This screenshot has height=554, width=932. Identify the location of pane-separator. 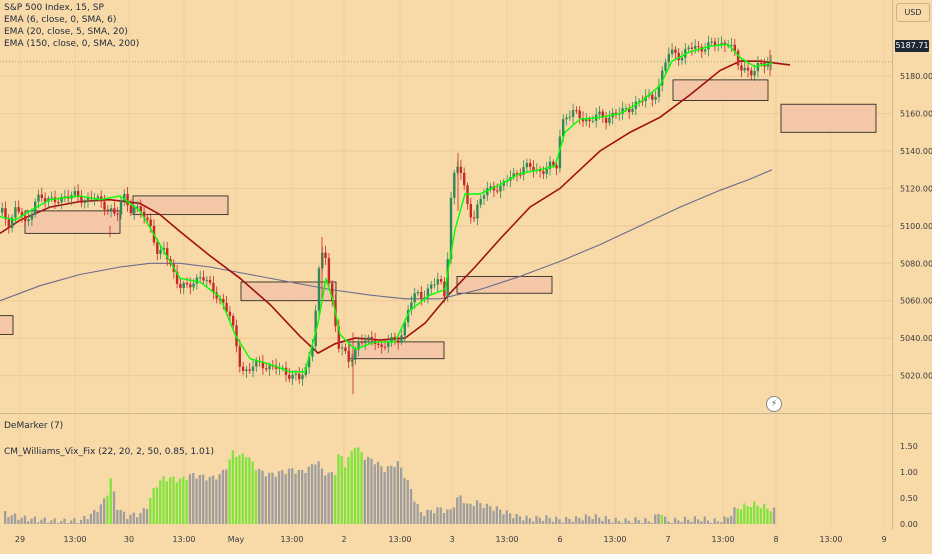
(466, 413).